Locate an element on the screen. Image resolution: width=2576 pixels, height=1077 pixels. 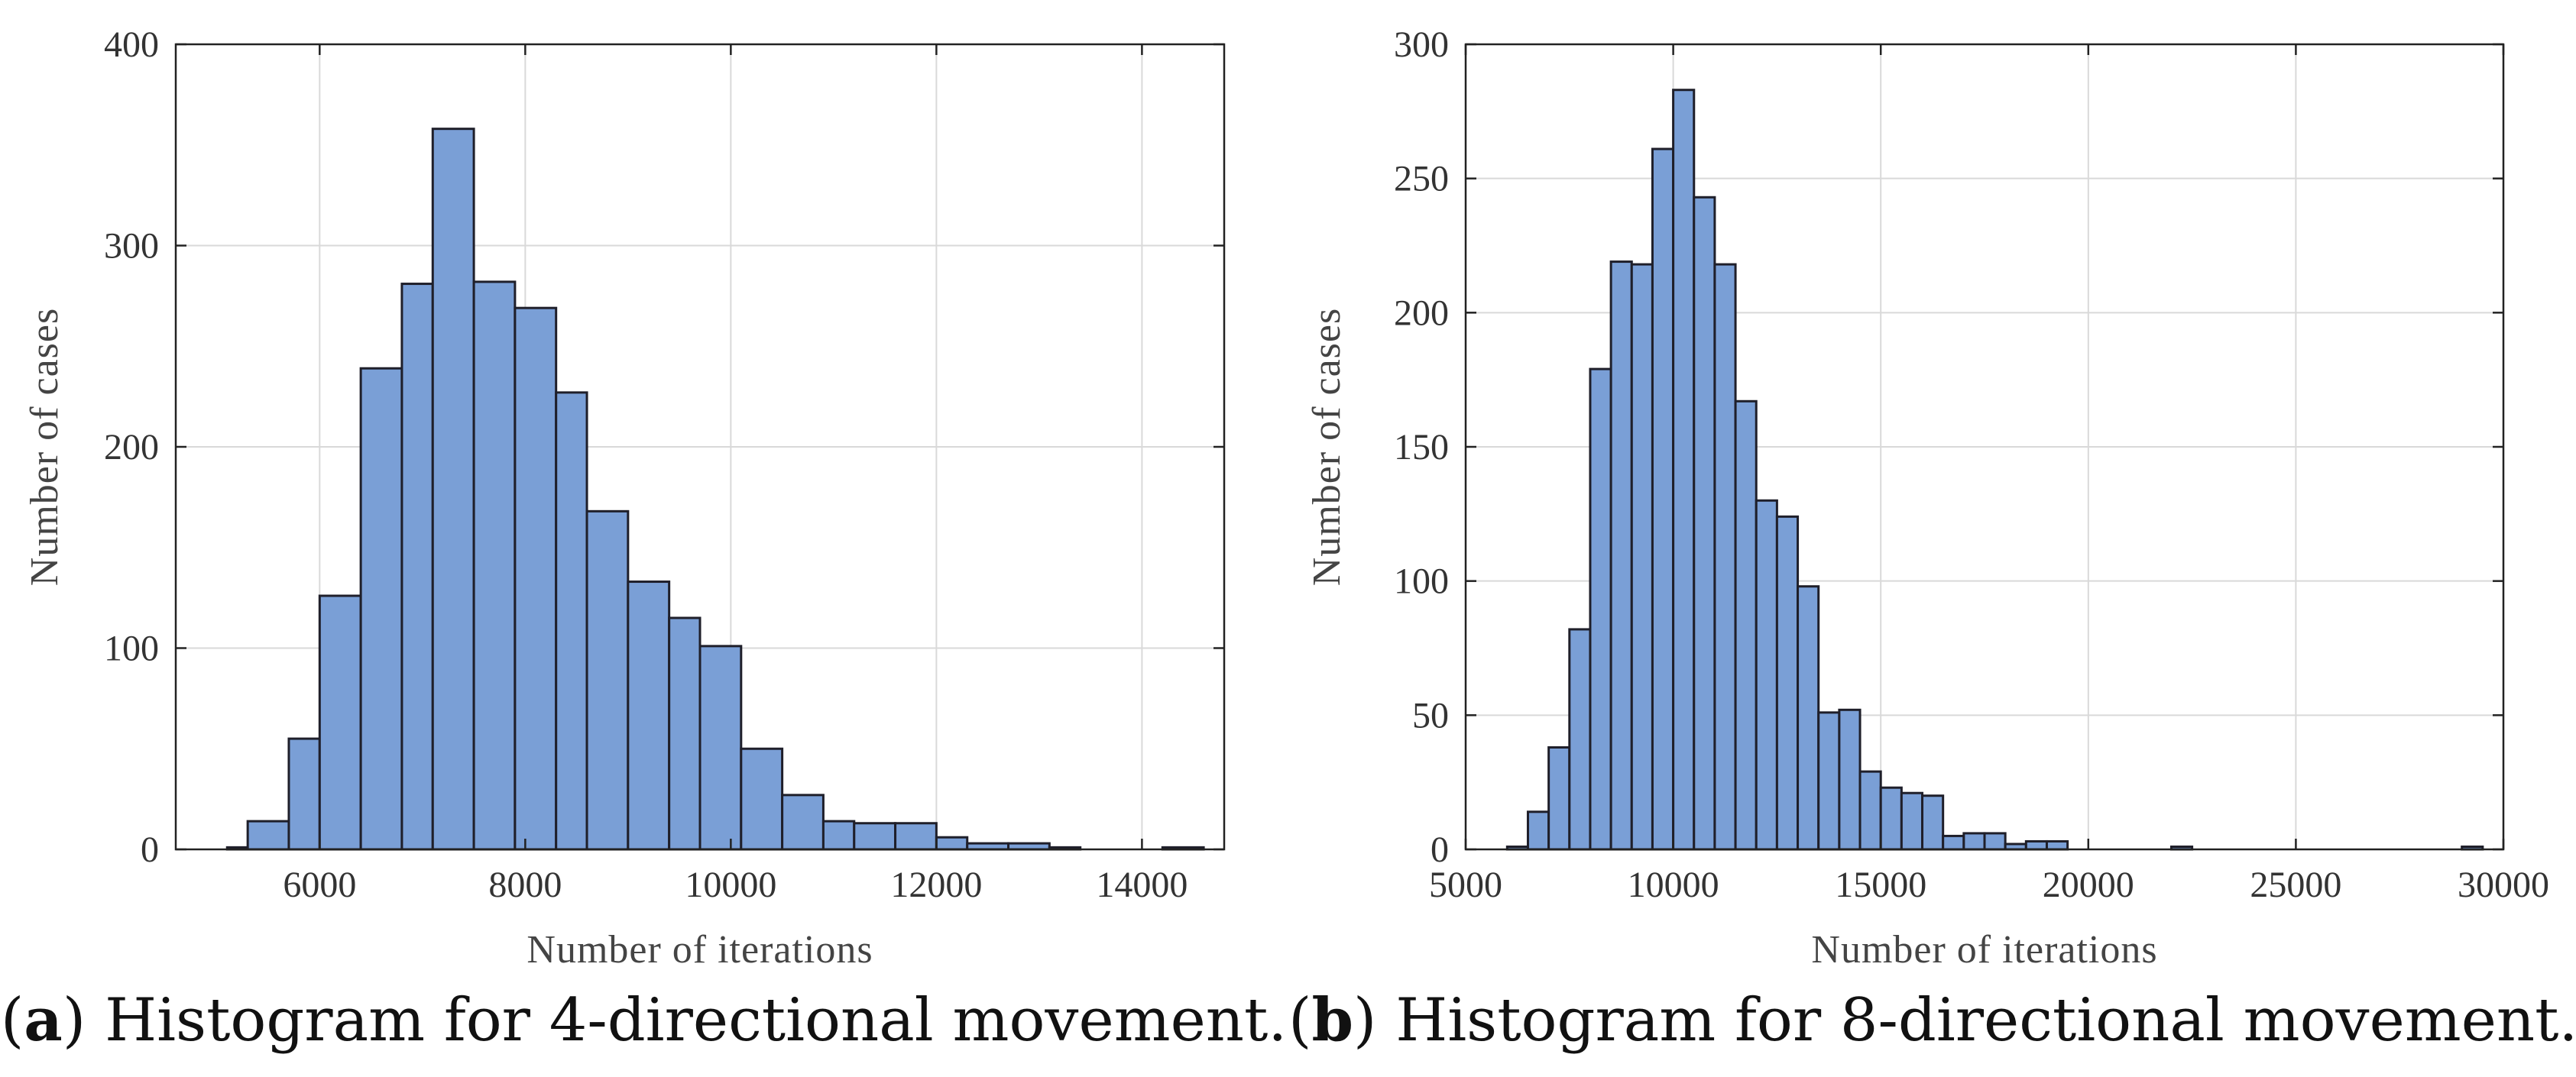
chart-b-xtick-label-0: 5000 is located at coordinates (1466, 885).